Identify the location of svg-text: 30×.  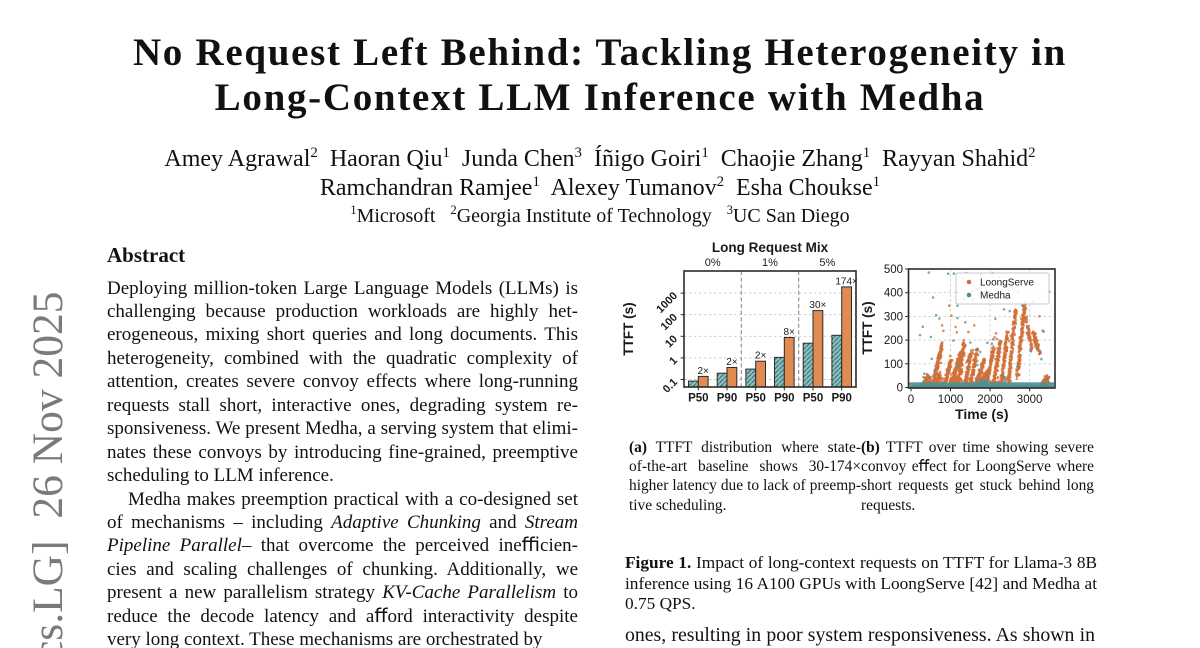
(817, 305).